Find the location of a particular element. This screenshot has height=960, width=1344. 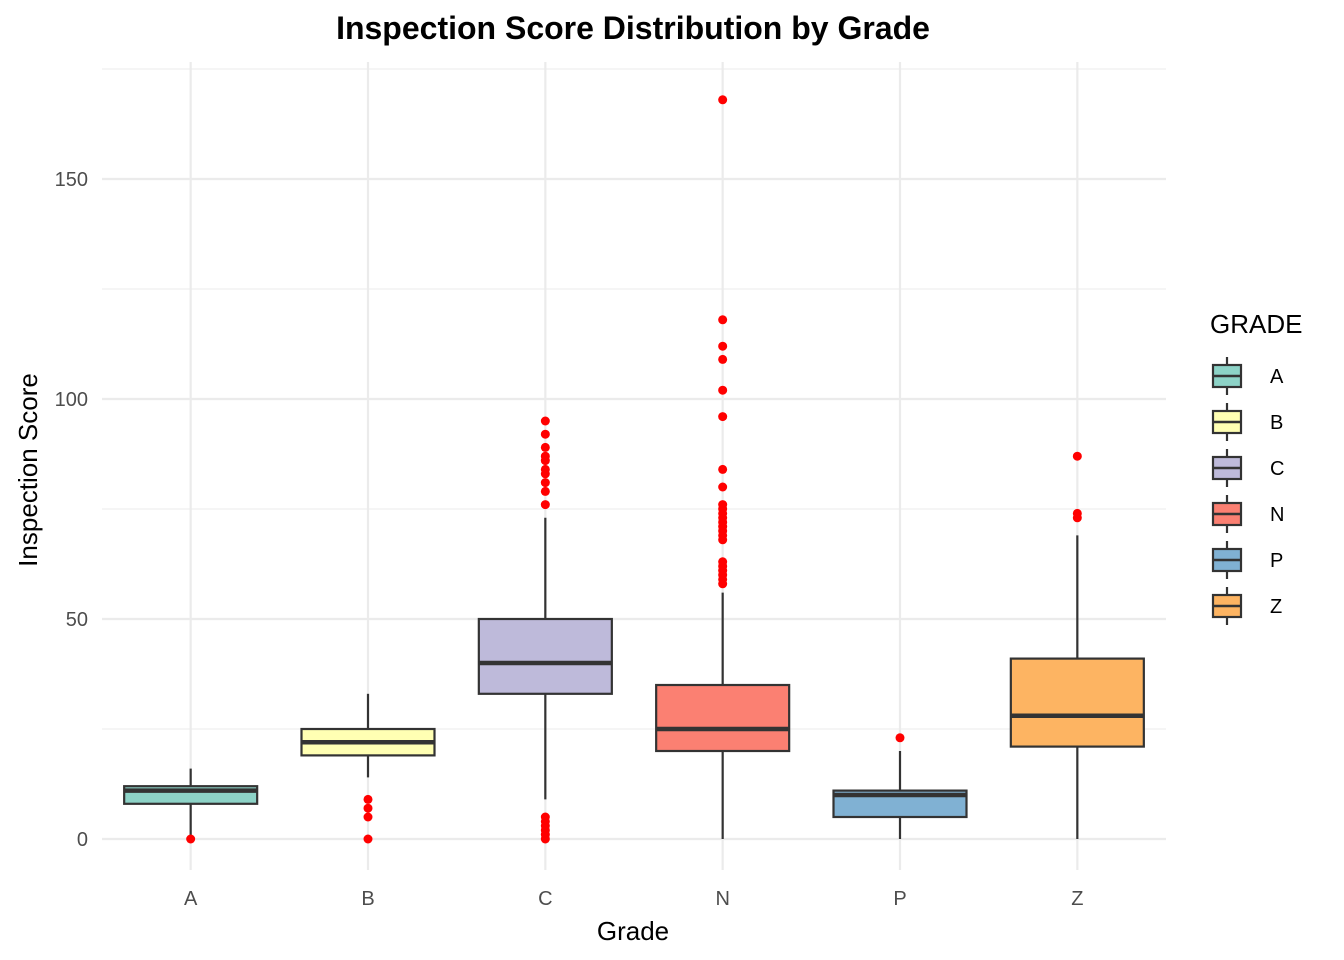

legend-label: A is located at coordinates (1277, 377).